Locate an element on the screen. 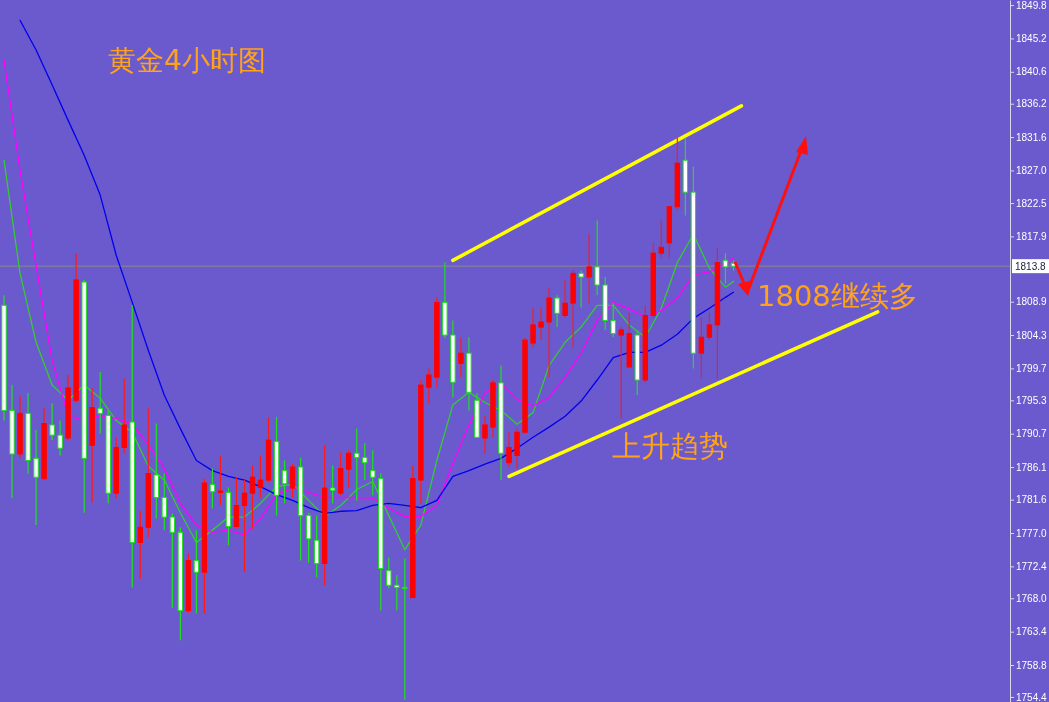  y-tick-label: 1836.2 is located at coordinates (1032, 104).